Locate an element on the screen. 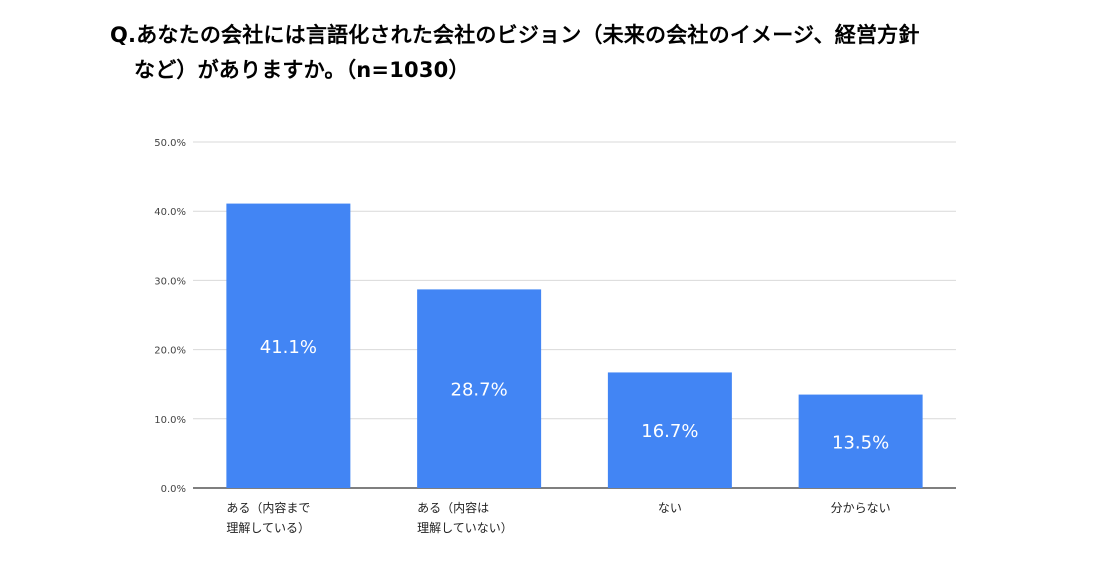  y-tick-label: 30.0% is located at coordinates (170, 281).